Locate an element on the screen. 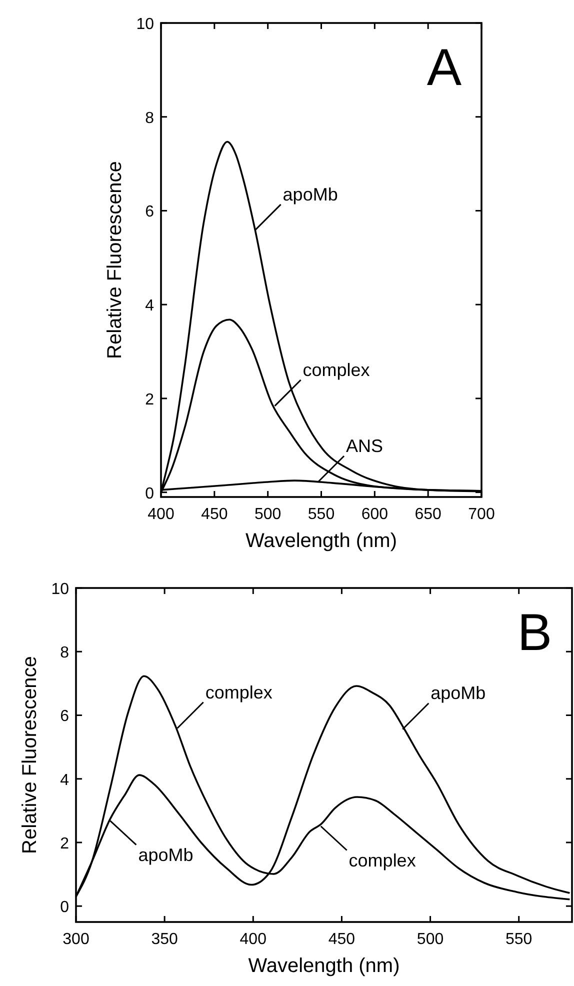 Image resolution: width=574 pixels, height=986 pixels. x-tick-label: 650 is located at coordinates (428, 514).